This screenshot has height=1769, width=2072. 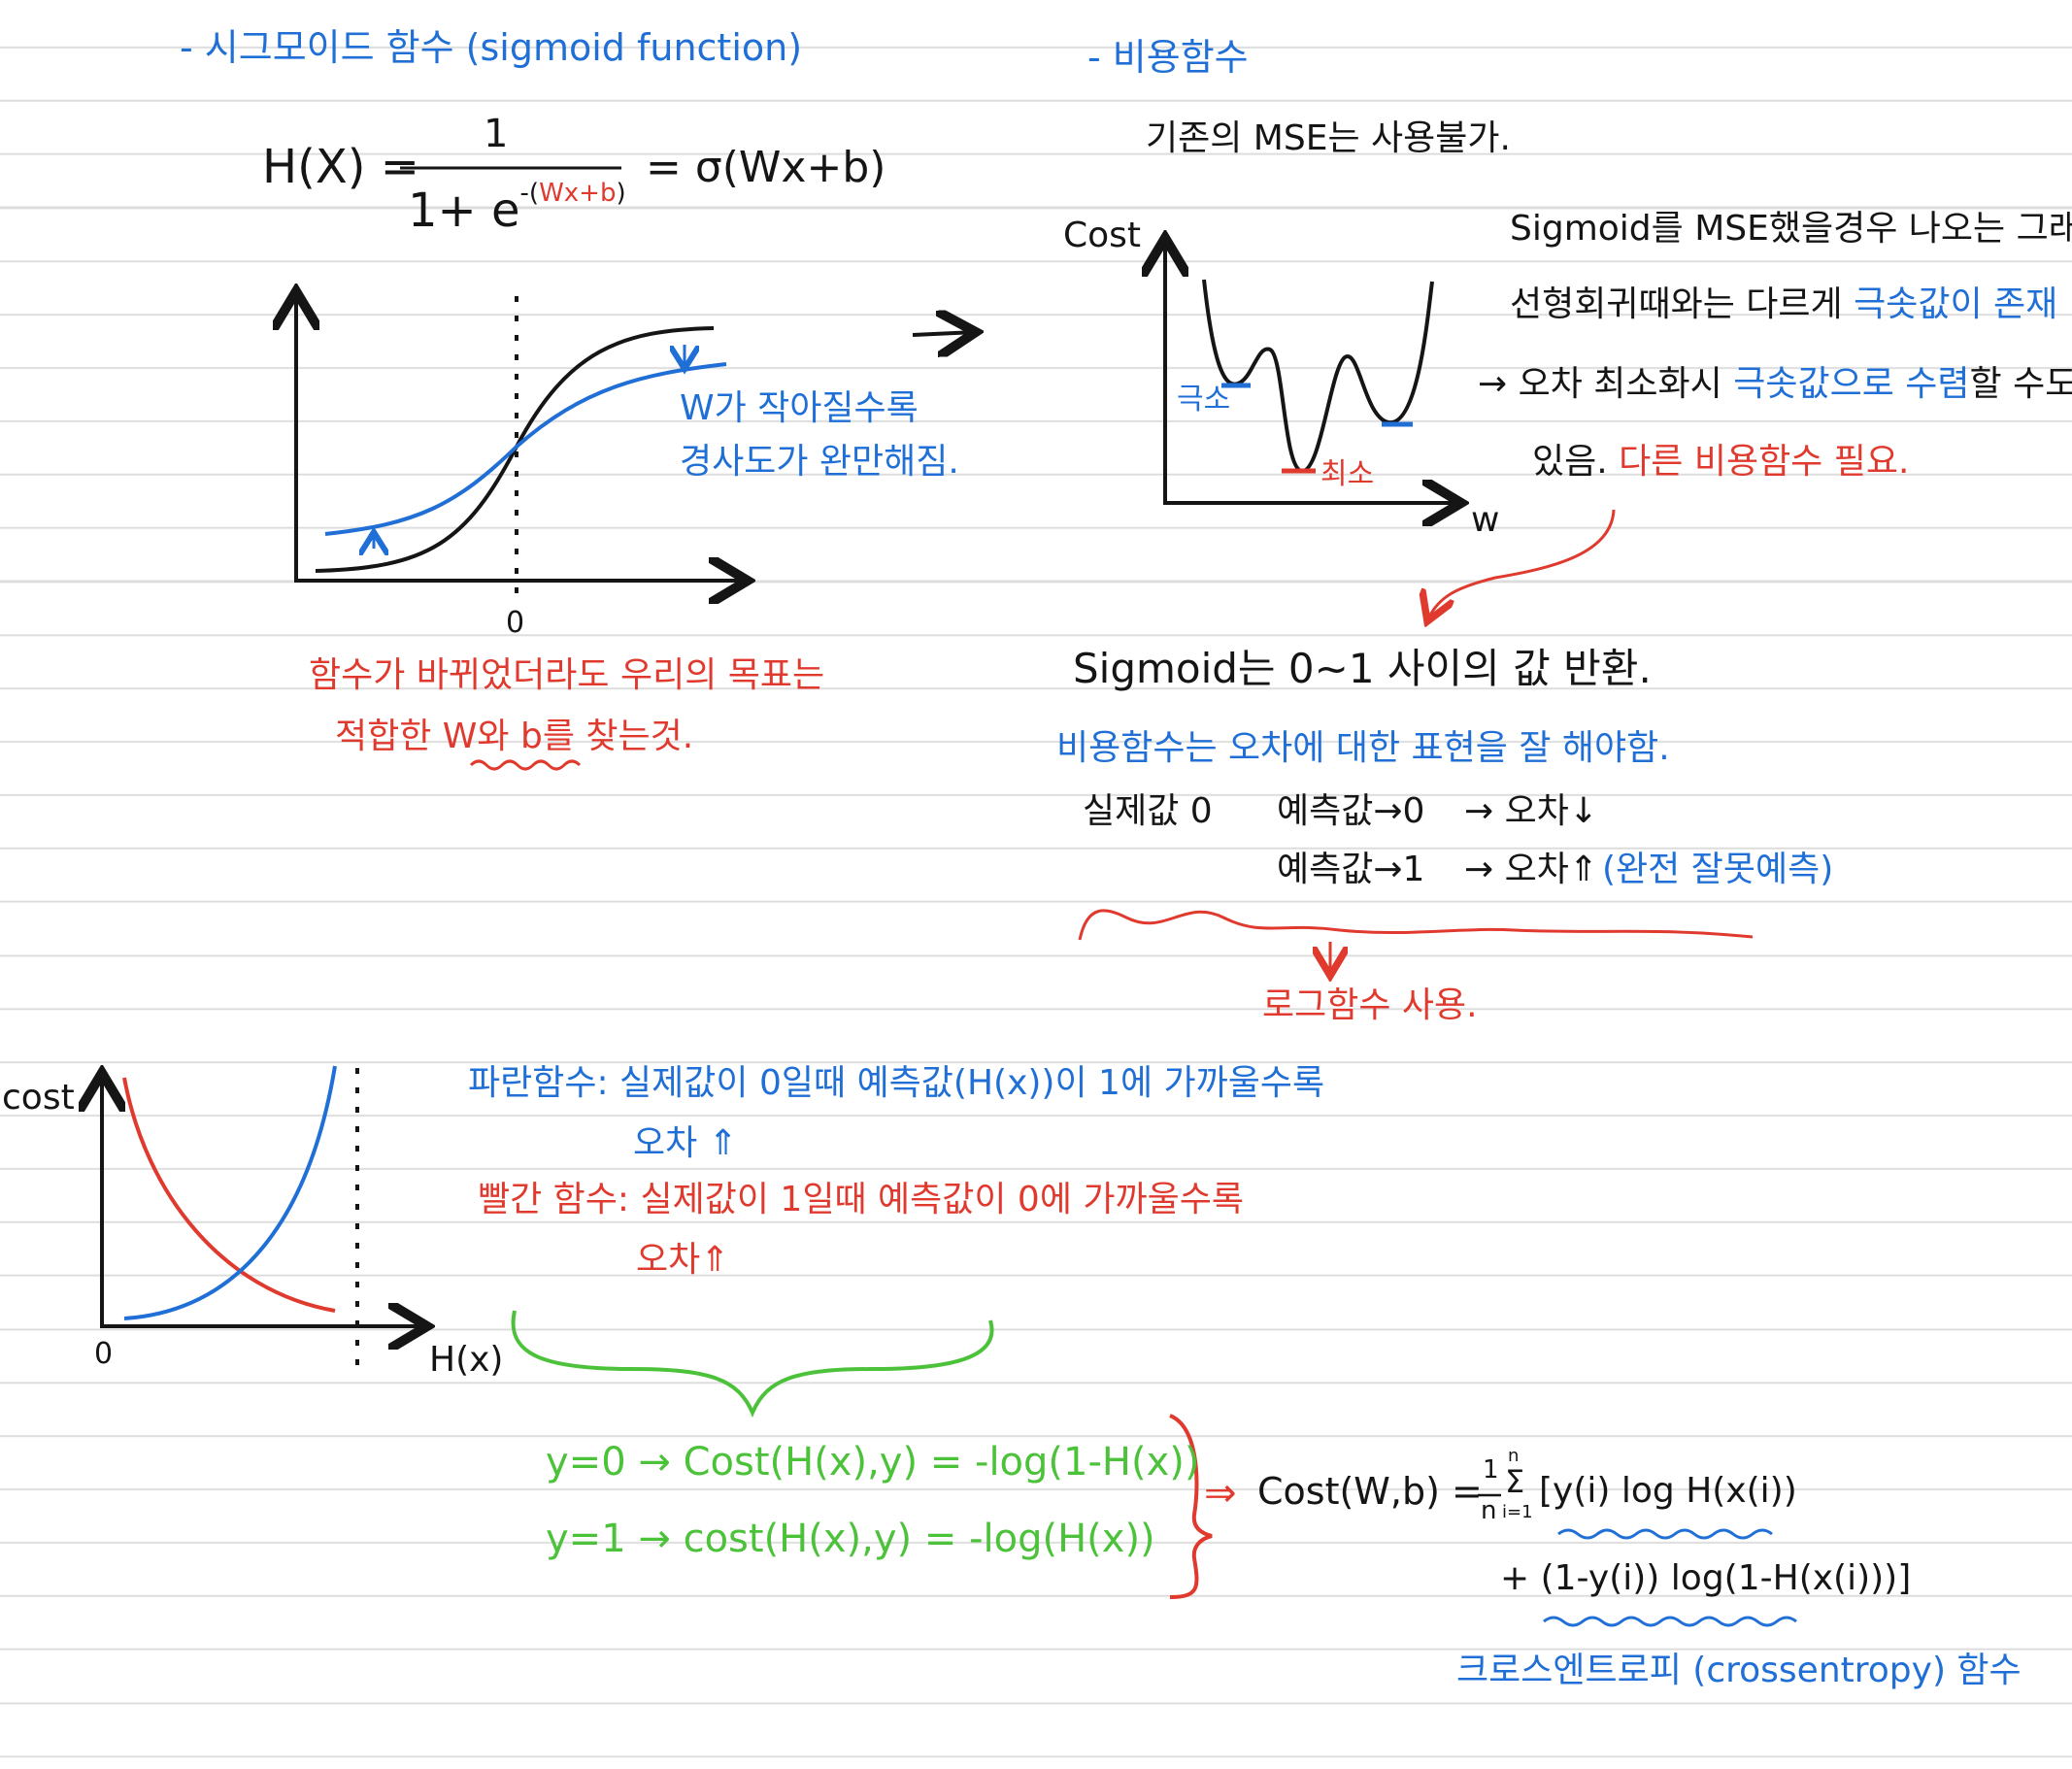 What do you see at coordinates (340, 167) in the screenshot?
I see `formula-lhs: H(X) =` at bounding box center [340, 167].